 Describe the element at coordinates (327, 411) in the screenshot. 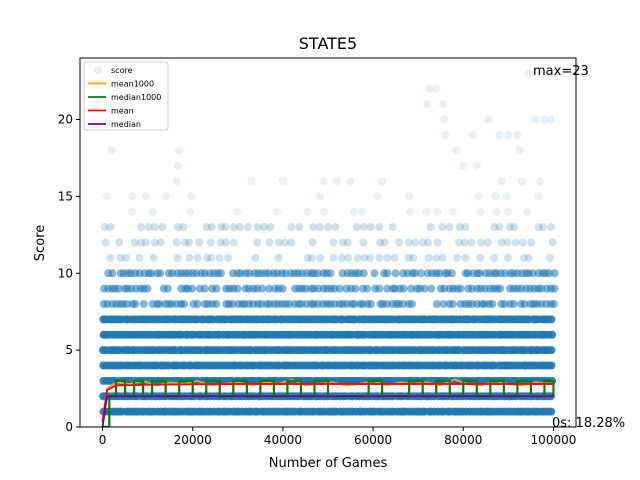

I see `median-line` at that location.